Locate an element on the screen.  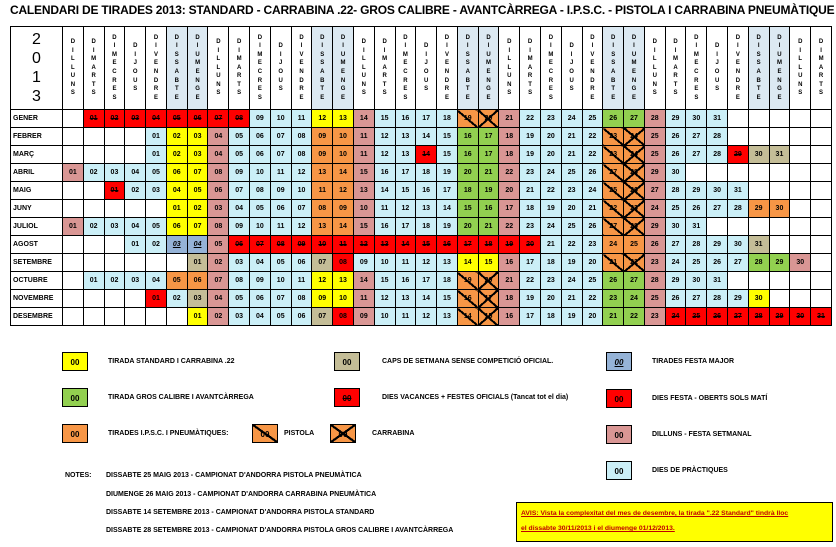
day-cell: 19 is located at coordinates (530, 154).